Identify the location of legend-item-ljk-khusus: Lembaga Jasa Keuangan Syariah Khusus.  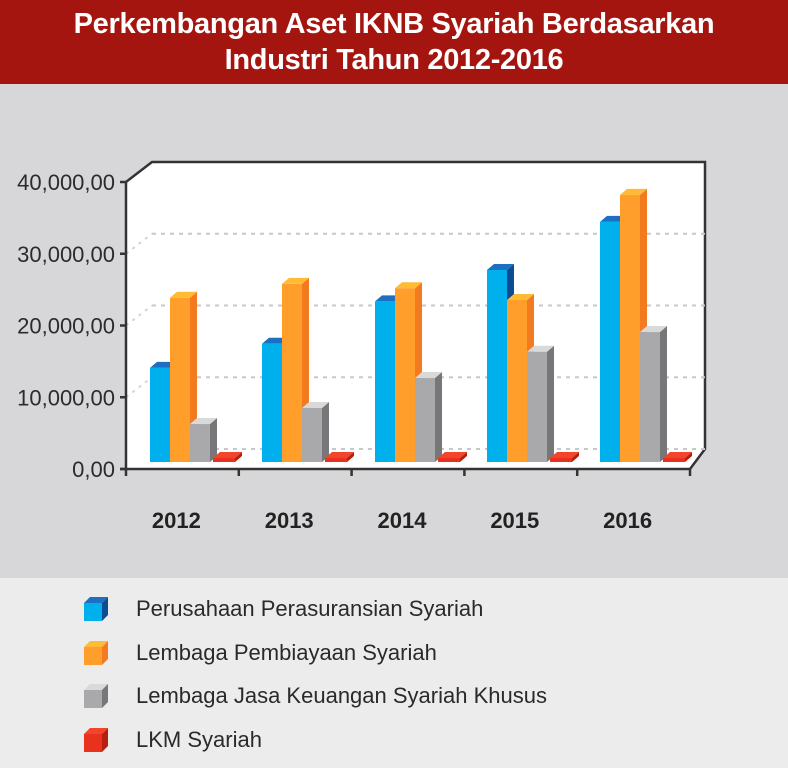
(314, 696).